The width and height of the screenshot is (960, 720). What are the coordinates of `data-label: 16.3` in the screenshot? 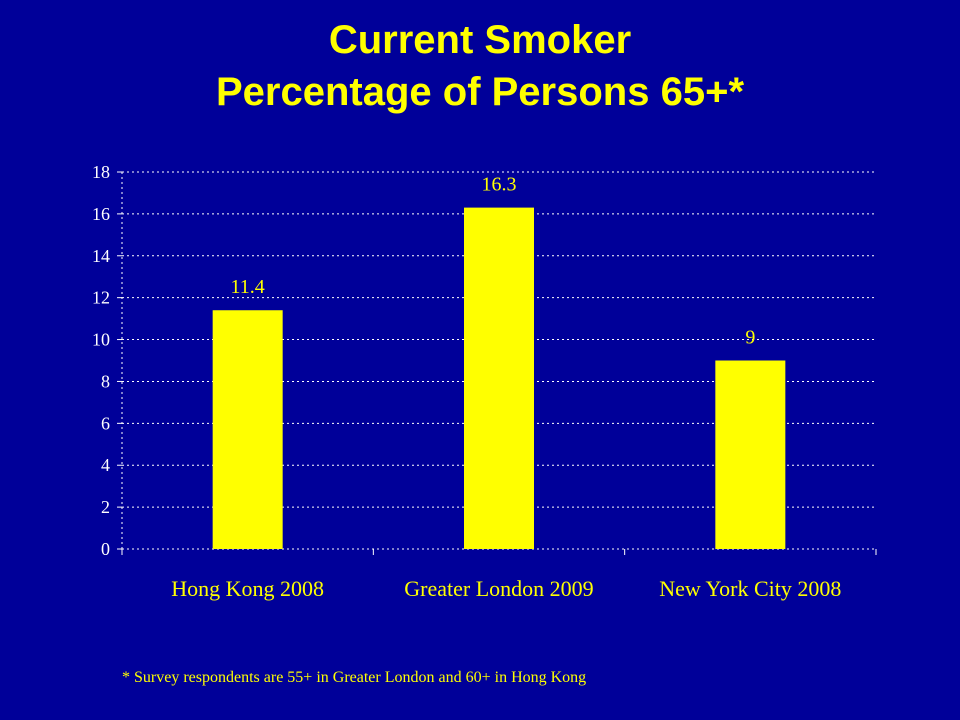 It's located at (499, 185).